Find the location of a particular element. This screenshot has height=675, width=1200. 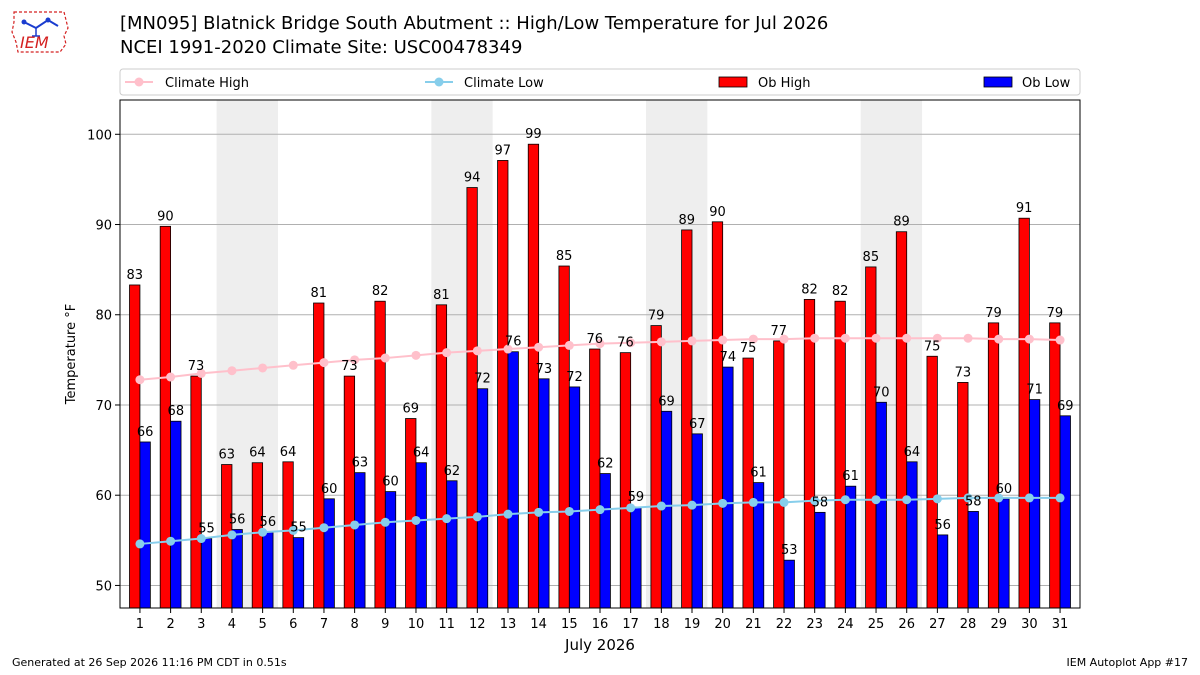

x-tick-label: 19 is located at coordinates (692, 624).